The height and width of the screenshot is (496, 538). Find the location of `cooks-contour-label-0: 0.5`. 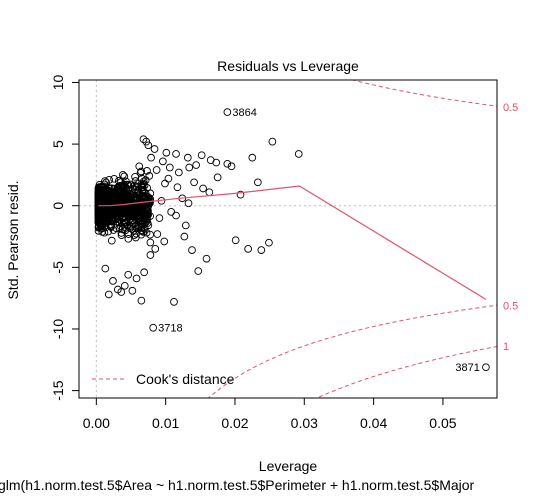

cooks-contour-label-0: 0.5 is located at coordinates (510, 108).